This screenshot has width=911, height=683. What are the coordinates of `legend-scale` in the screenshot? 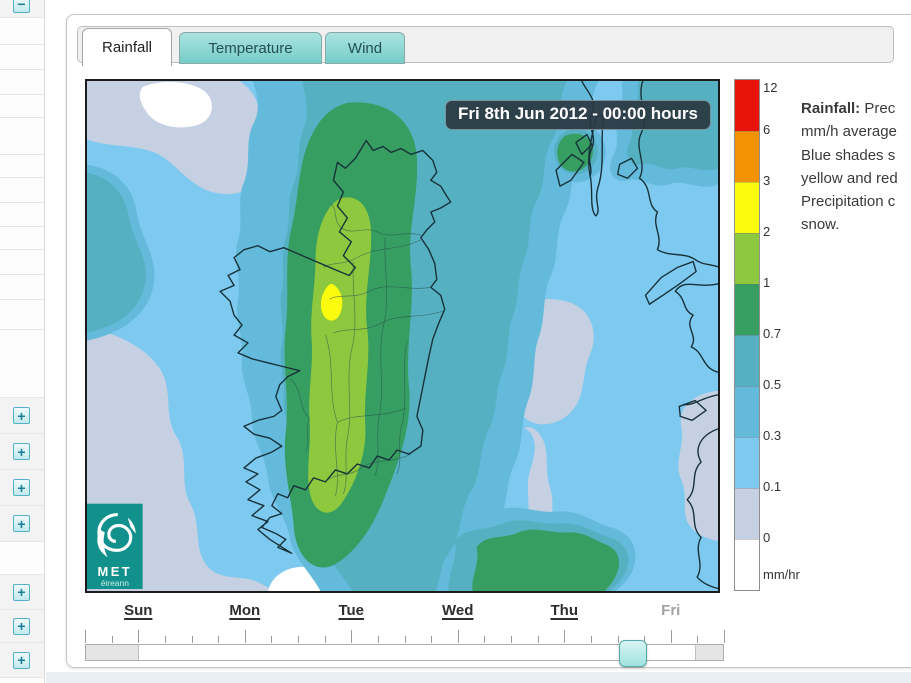 It's located at (747, 335).